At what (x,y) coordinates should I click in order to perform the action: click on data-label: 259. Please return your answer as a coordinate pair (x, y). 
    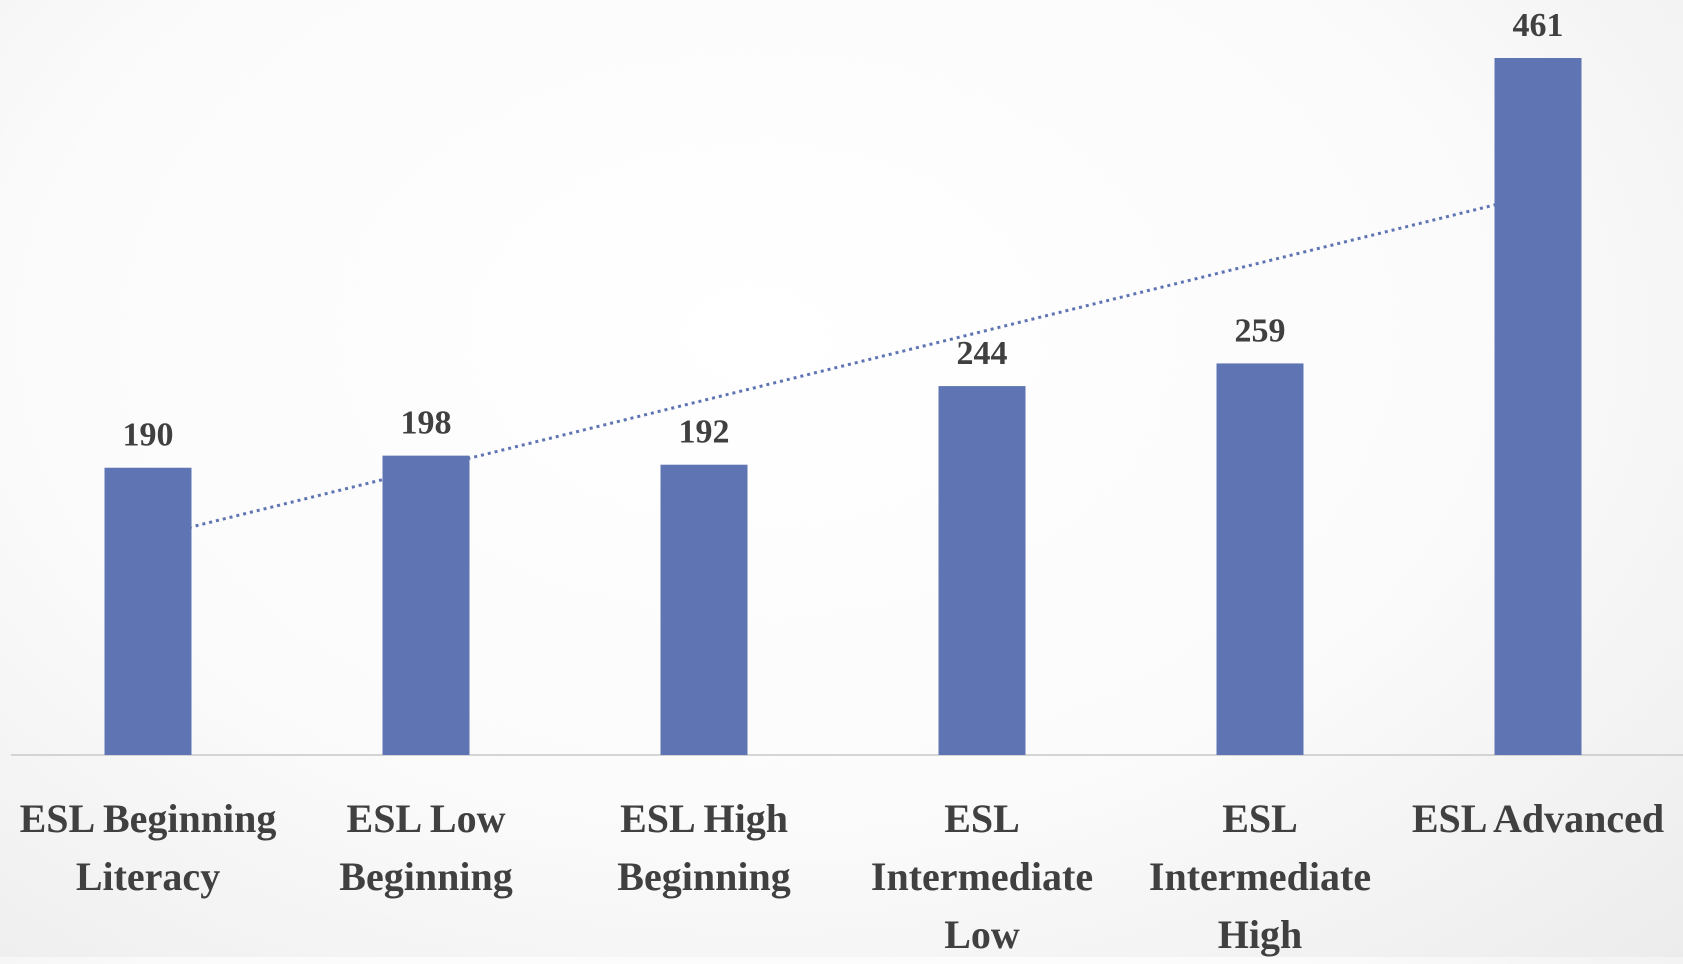
    Looking at the image, I should click on (1260, 330).